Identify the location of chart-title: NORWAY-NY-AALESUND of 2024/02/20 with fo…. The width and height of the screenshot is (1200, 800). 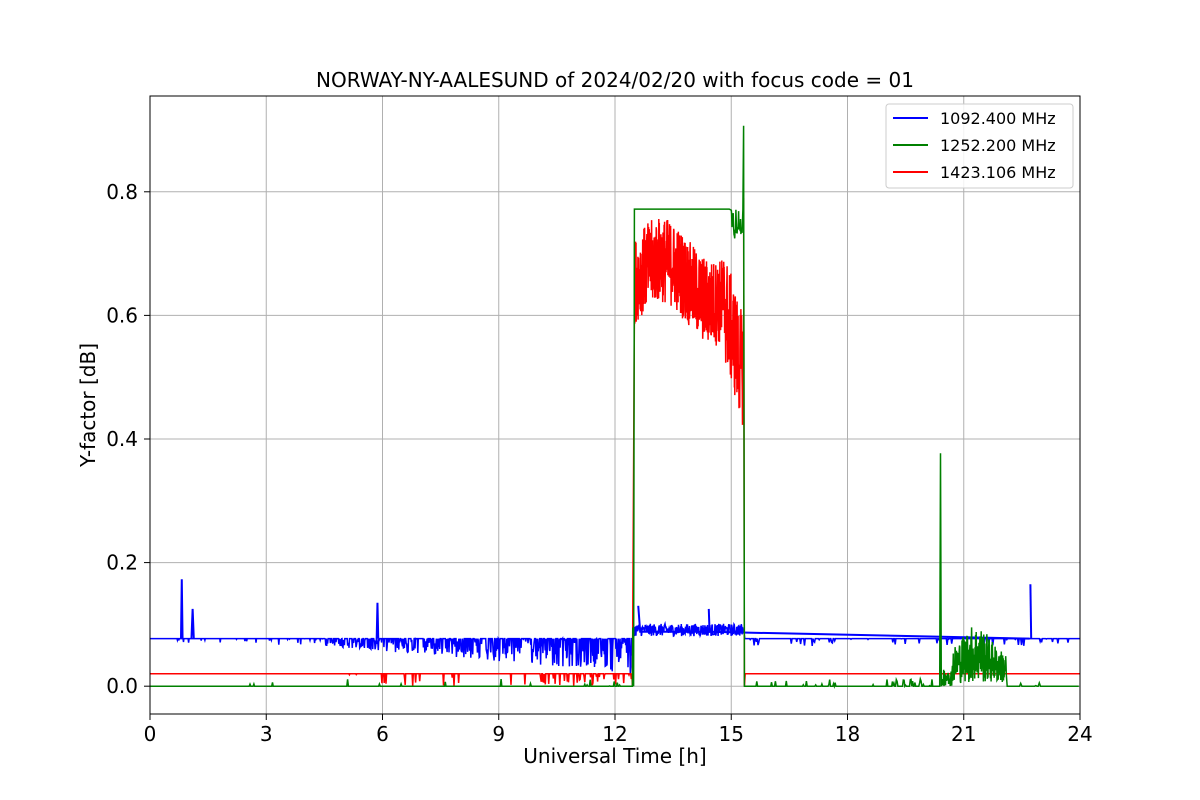
(615, 80).